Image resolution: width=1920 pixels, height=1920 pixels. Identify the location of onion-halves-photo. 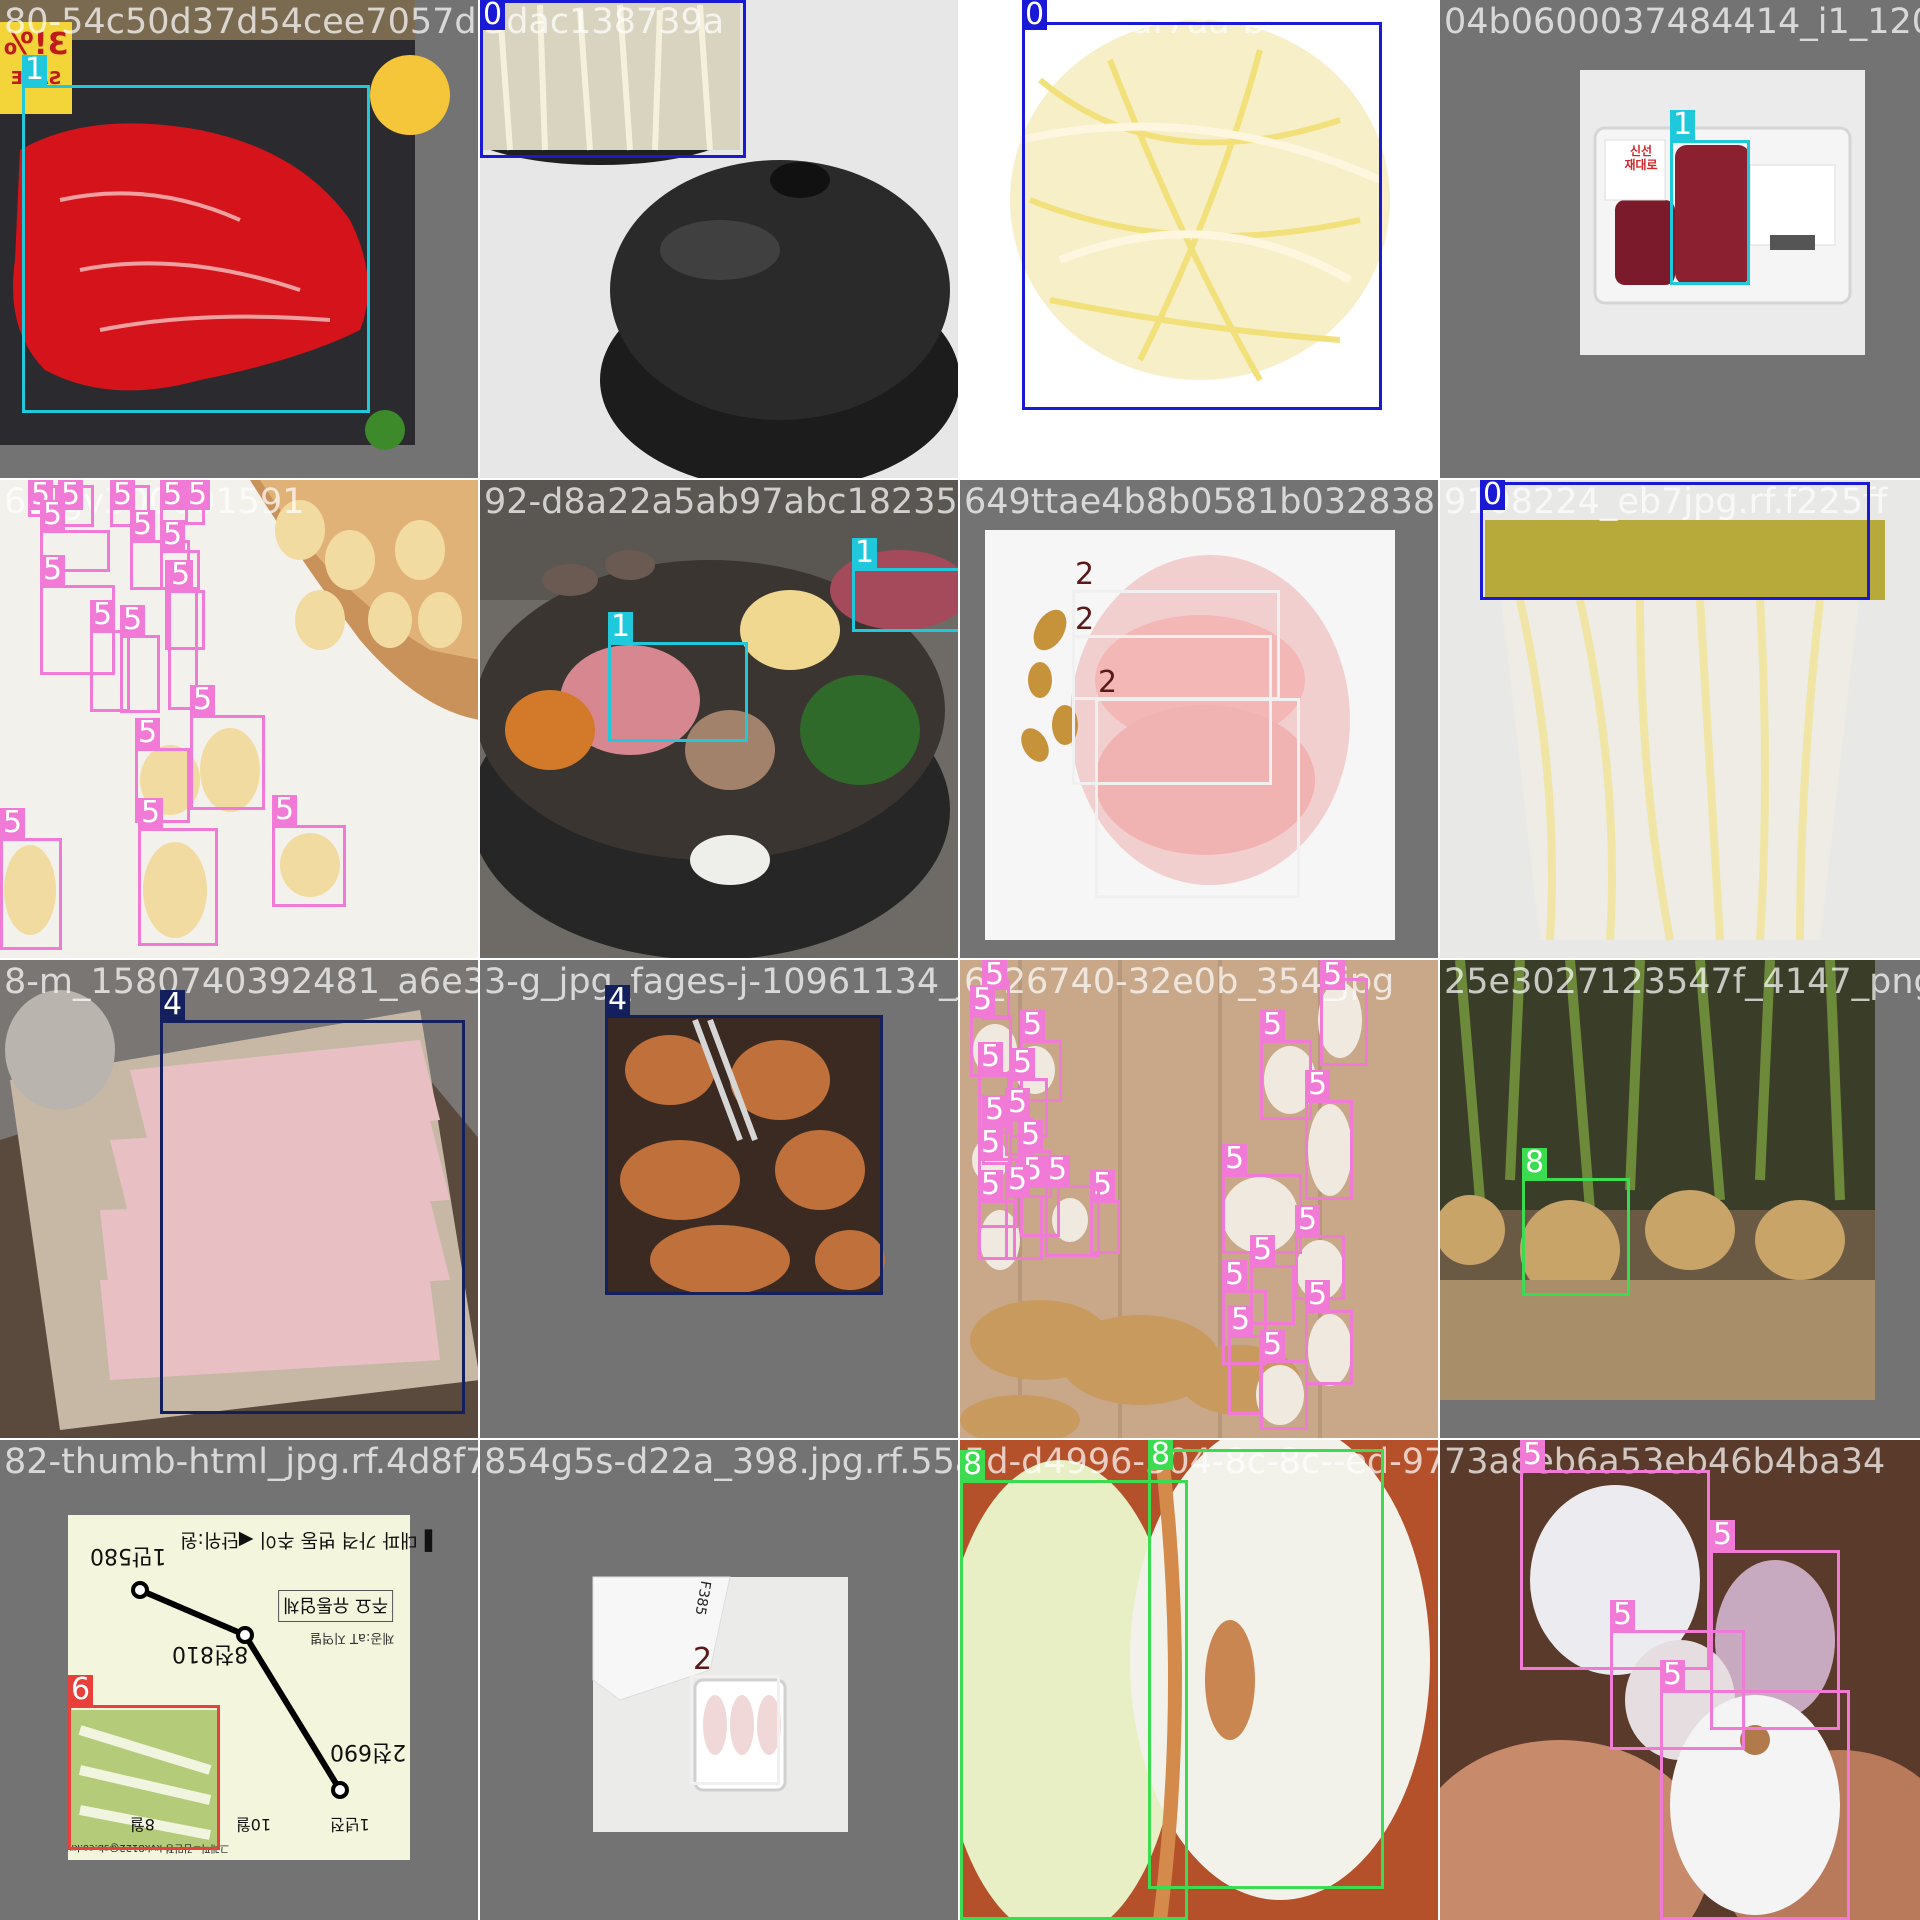
(1200, 1680).